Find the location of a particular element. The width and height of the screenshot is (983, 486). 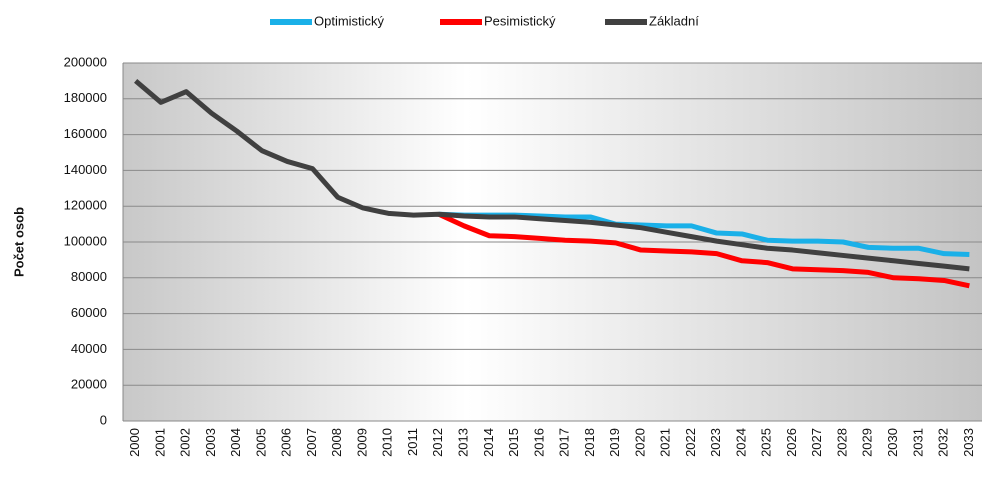

x-tick-label: 2025 is located at coordinates (766, 442).